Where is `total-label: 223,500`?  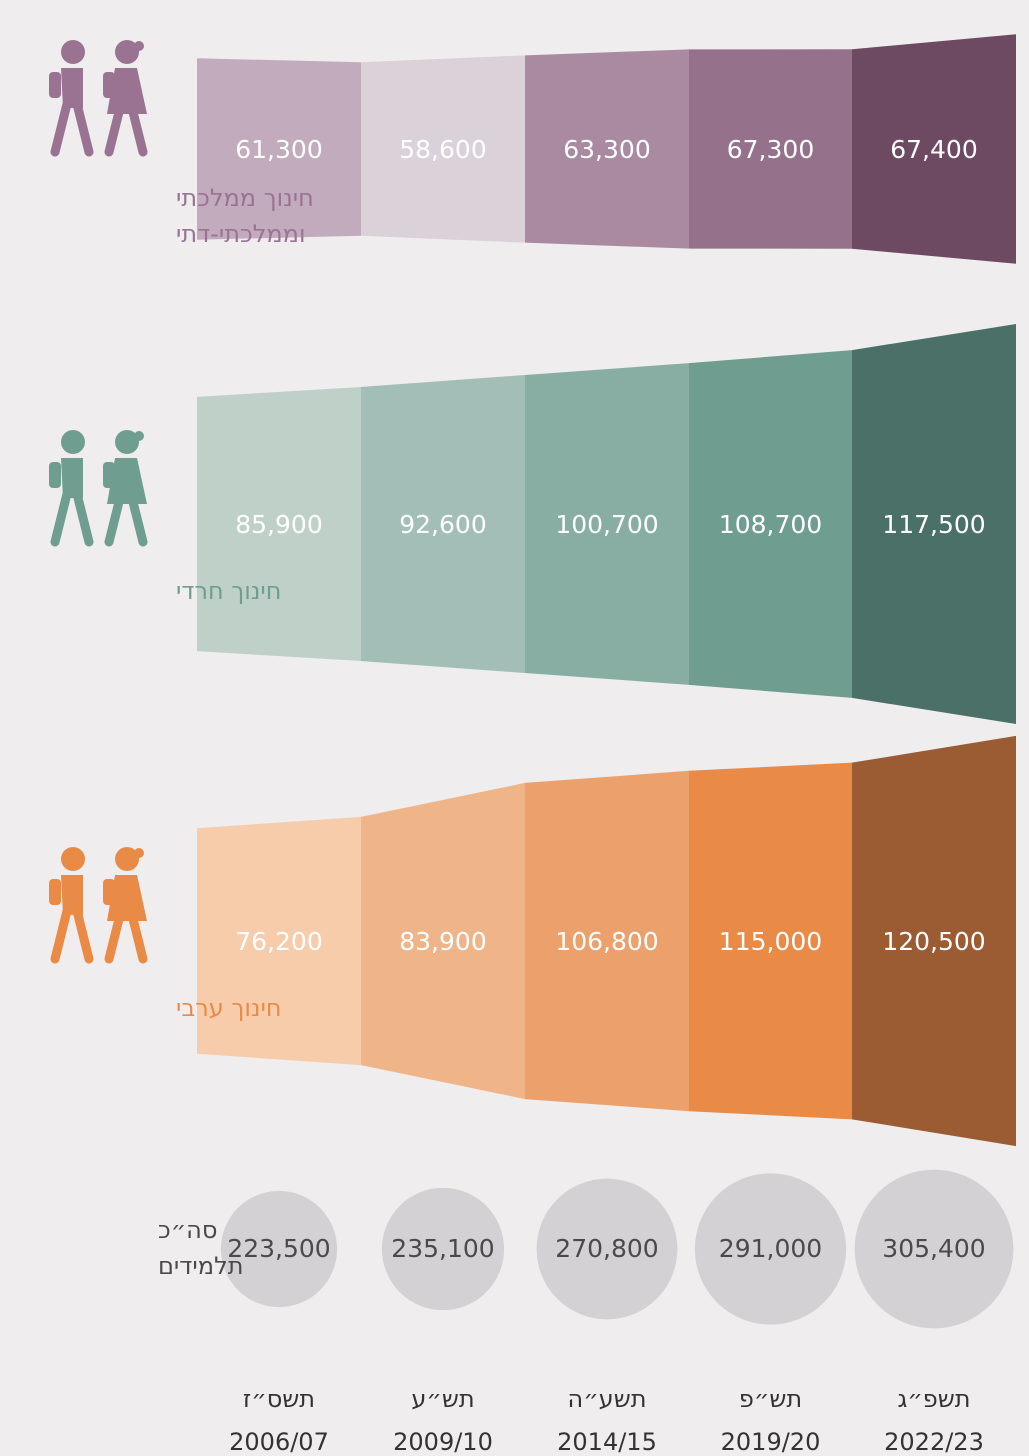 total-label: 223,500 is located at coordinates (278, 1248).